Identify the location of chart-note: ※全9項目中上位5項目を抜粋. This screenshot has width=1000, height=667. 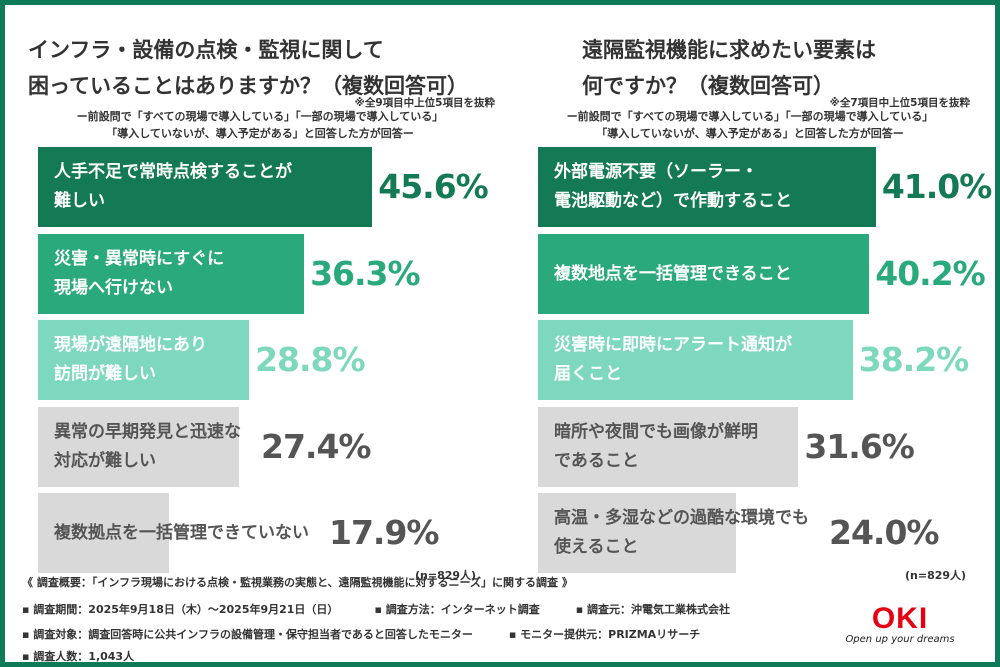
(424, 103).